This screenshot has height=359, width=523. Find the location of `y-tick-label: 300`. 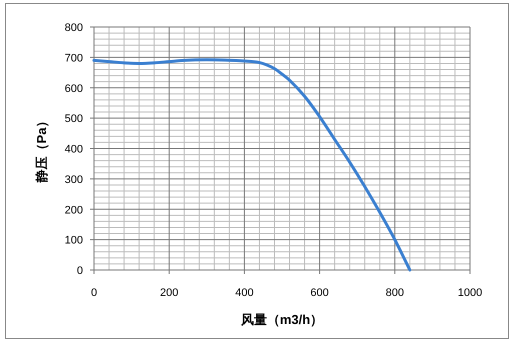

y-tick-label: 300 is located at coordinates (73, 180).